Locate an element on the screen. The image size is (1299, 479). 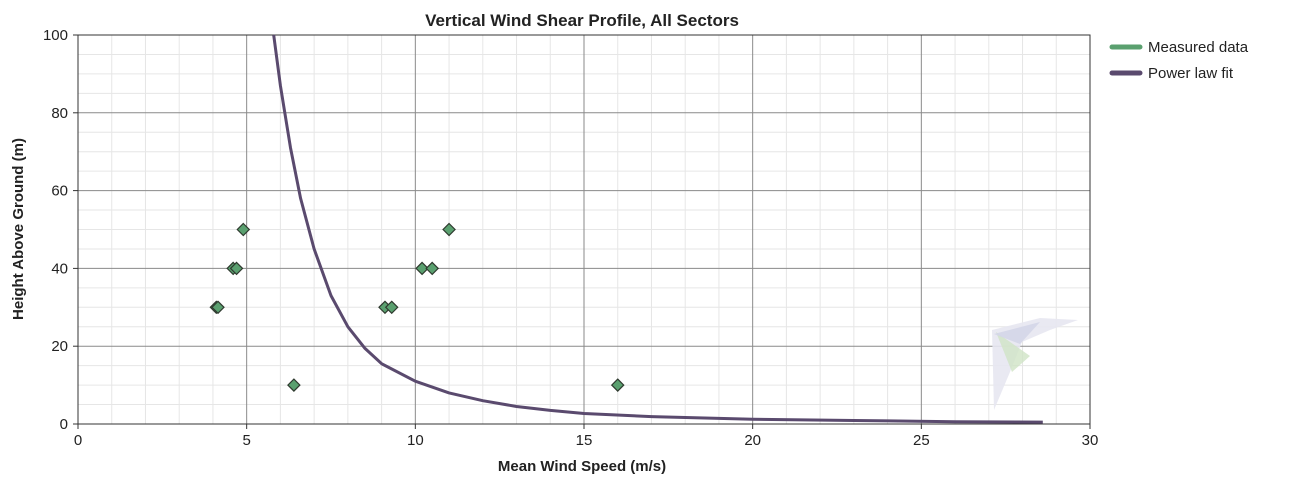
y-tick-labels: 0 20 40 60 80 100 is located at coordinates (60, 230).